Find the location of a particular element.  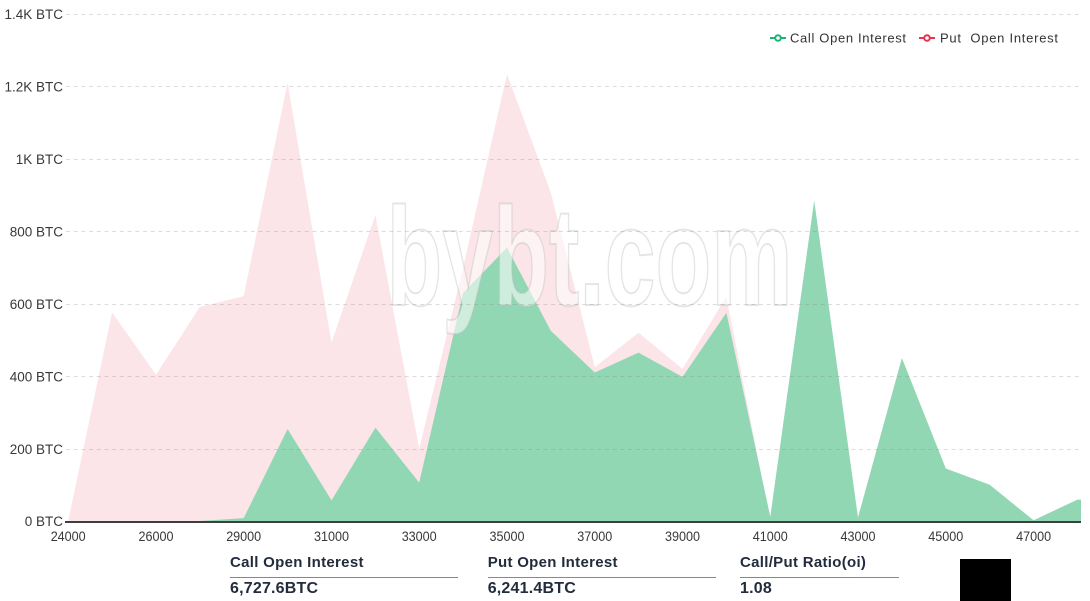

svg-text: 33000 is located at coordinates (419, 536).